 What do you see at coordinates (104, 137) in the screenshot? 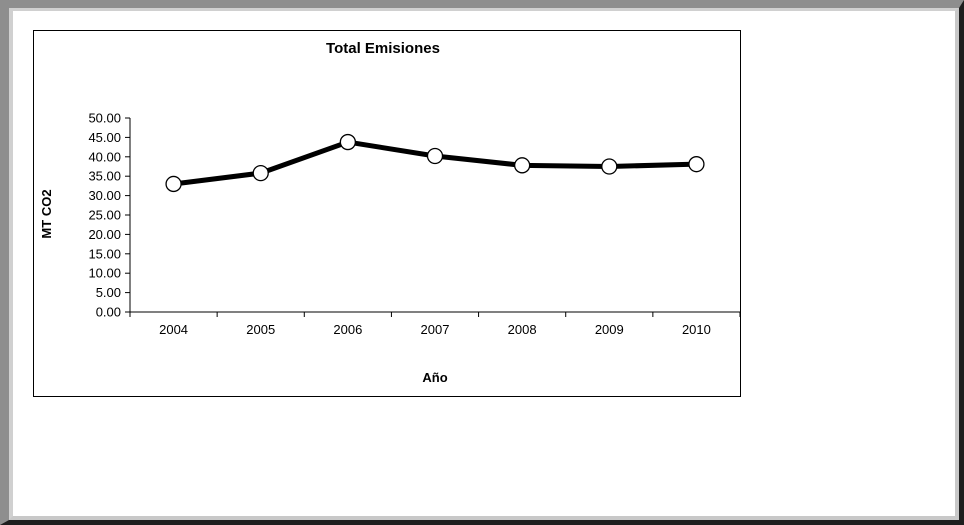
I see `y-tick-label: 45.00` at bounding box center [104, 137].